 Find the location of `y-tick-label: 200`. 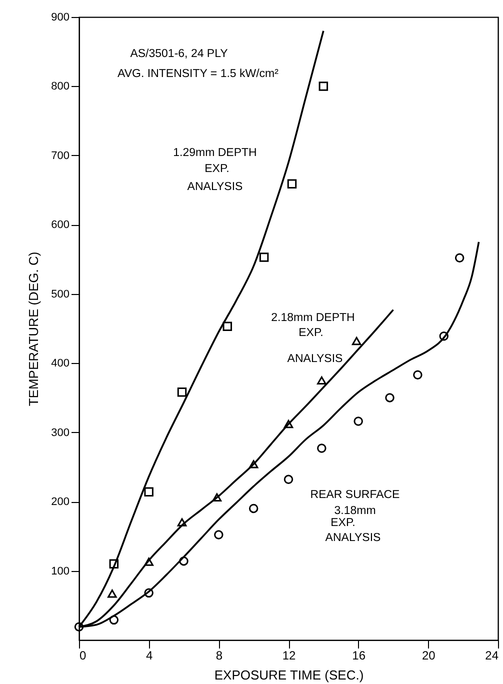

y-tick-label: 200 is located at coordinates (60, 502).